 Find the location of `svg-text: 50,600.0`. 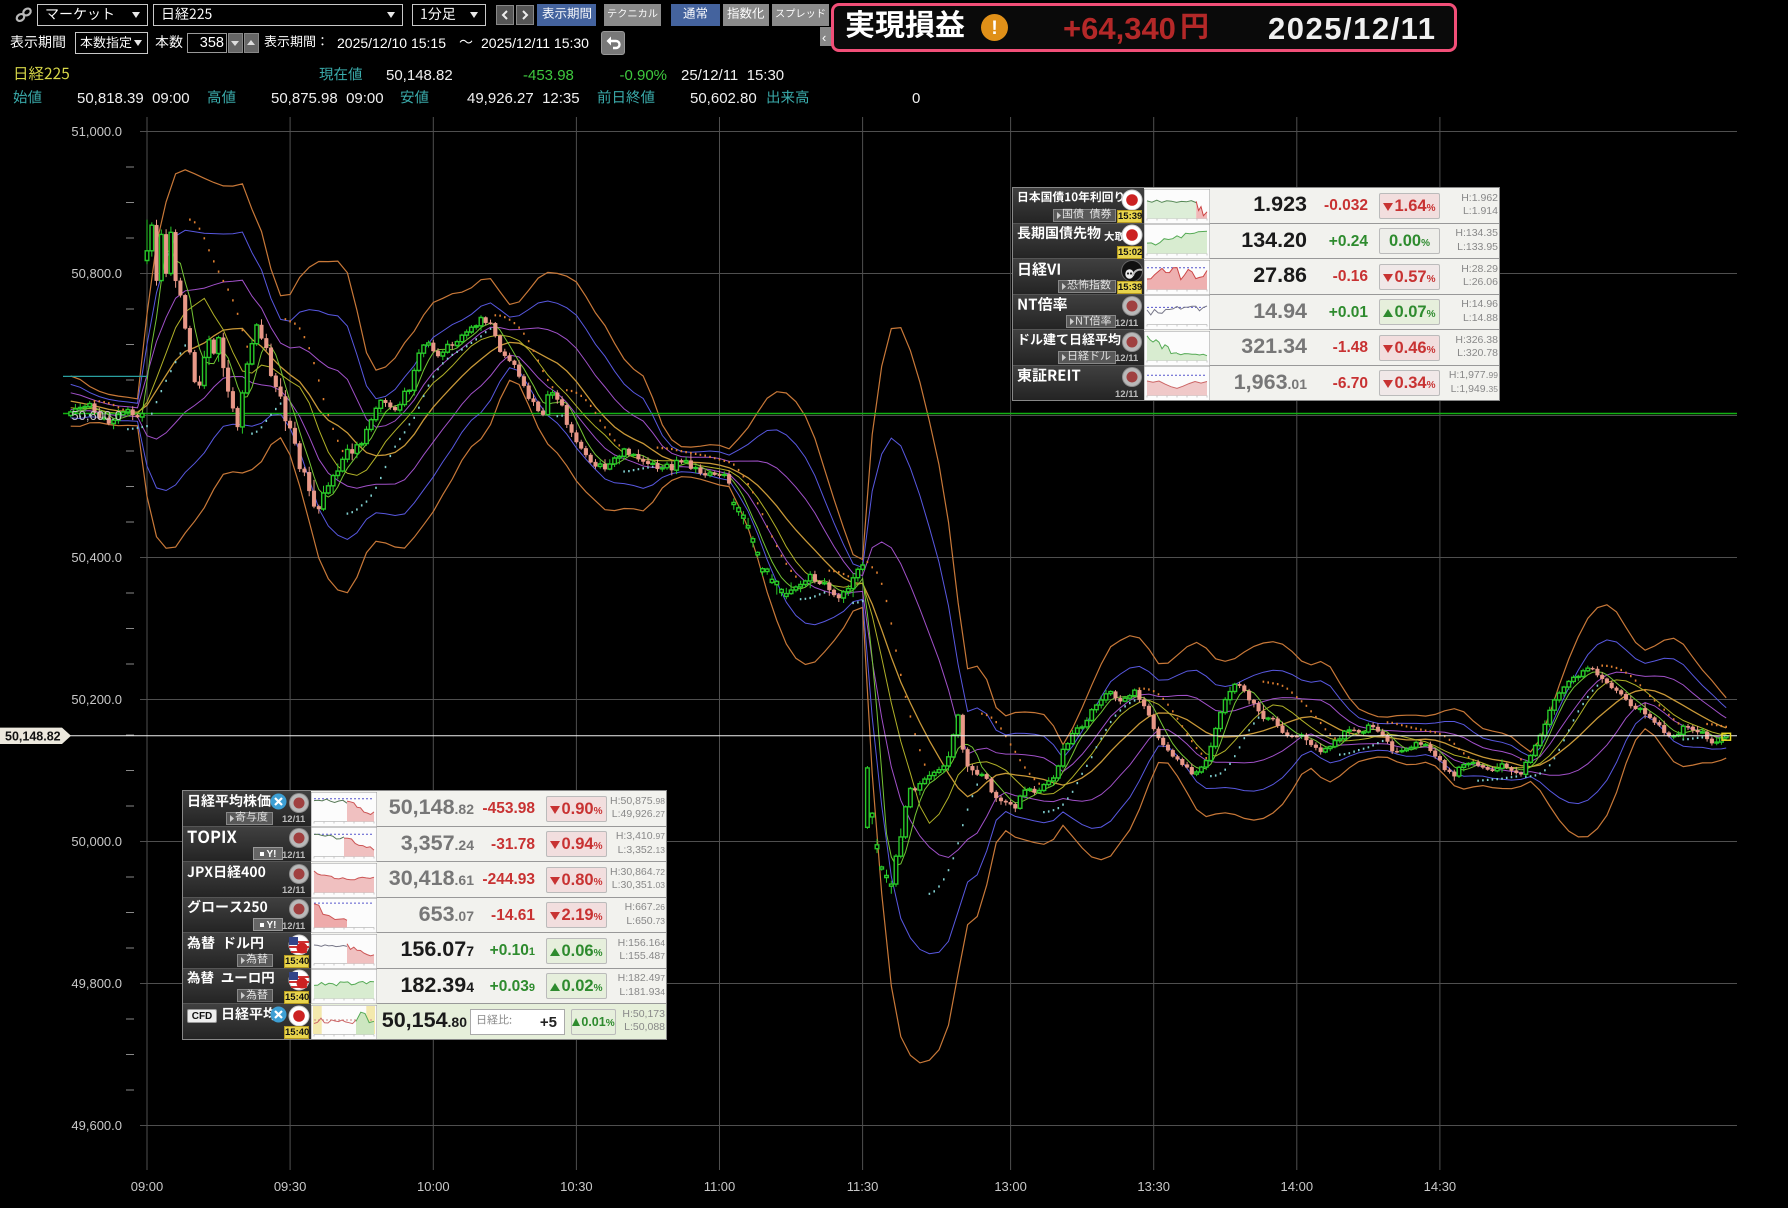

svg-text: 50,600.0 is located at coordinates (96, 415).